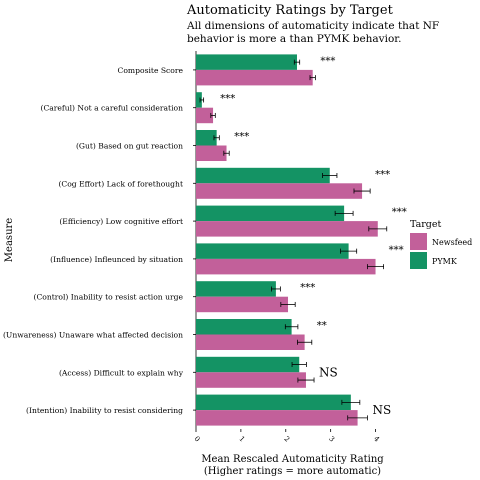 Image resolution: width=480 pixels, height=480 pixels. Describe the element at coordinates (120, 183) in the screenshot. I see `y-tick-label: (Cog Effort) Lack of forethought` at that location.